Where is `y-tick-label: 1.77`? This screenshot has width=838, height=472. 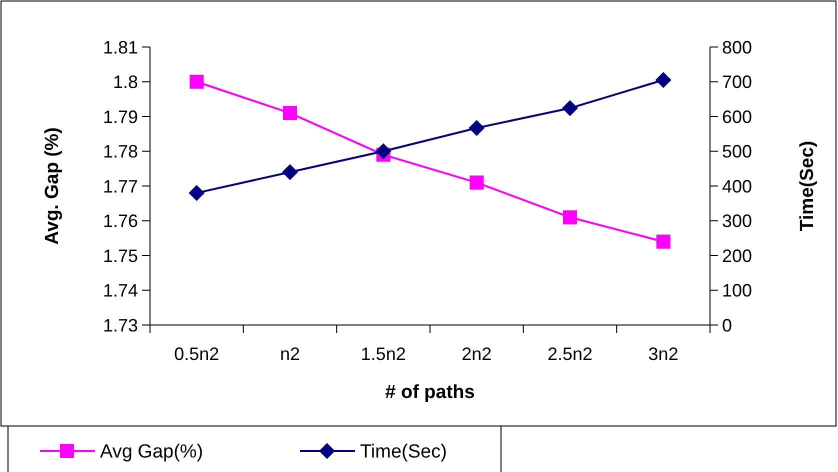 y-tick-label: 1.77 is located at coordinates (120, 186).